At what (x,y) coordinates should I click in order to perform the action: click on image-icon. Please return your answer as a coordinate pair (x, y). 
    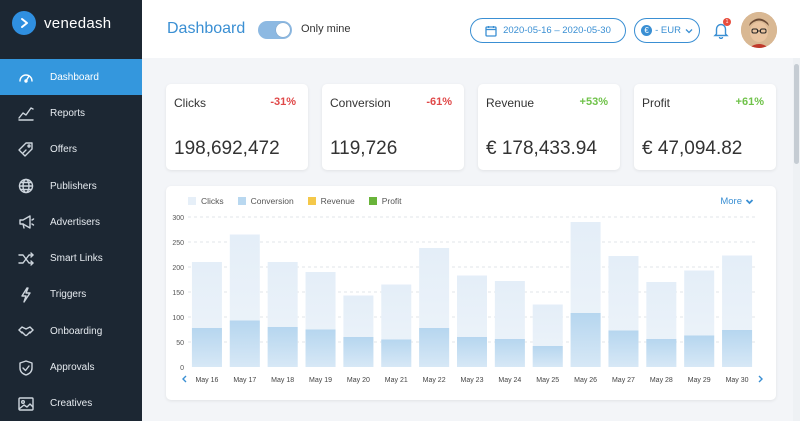
    Looking at the image, I should click on (26, 404).